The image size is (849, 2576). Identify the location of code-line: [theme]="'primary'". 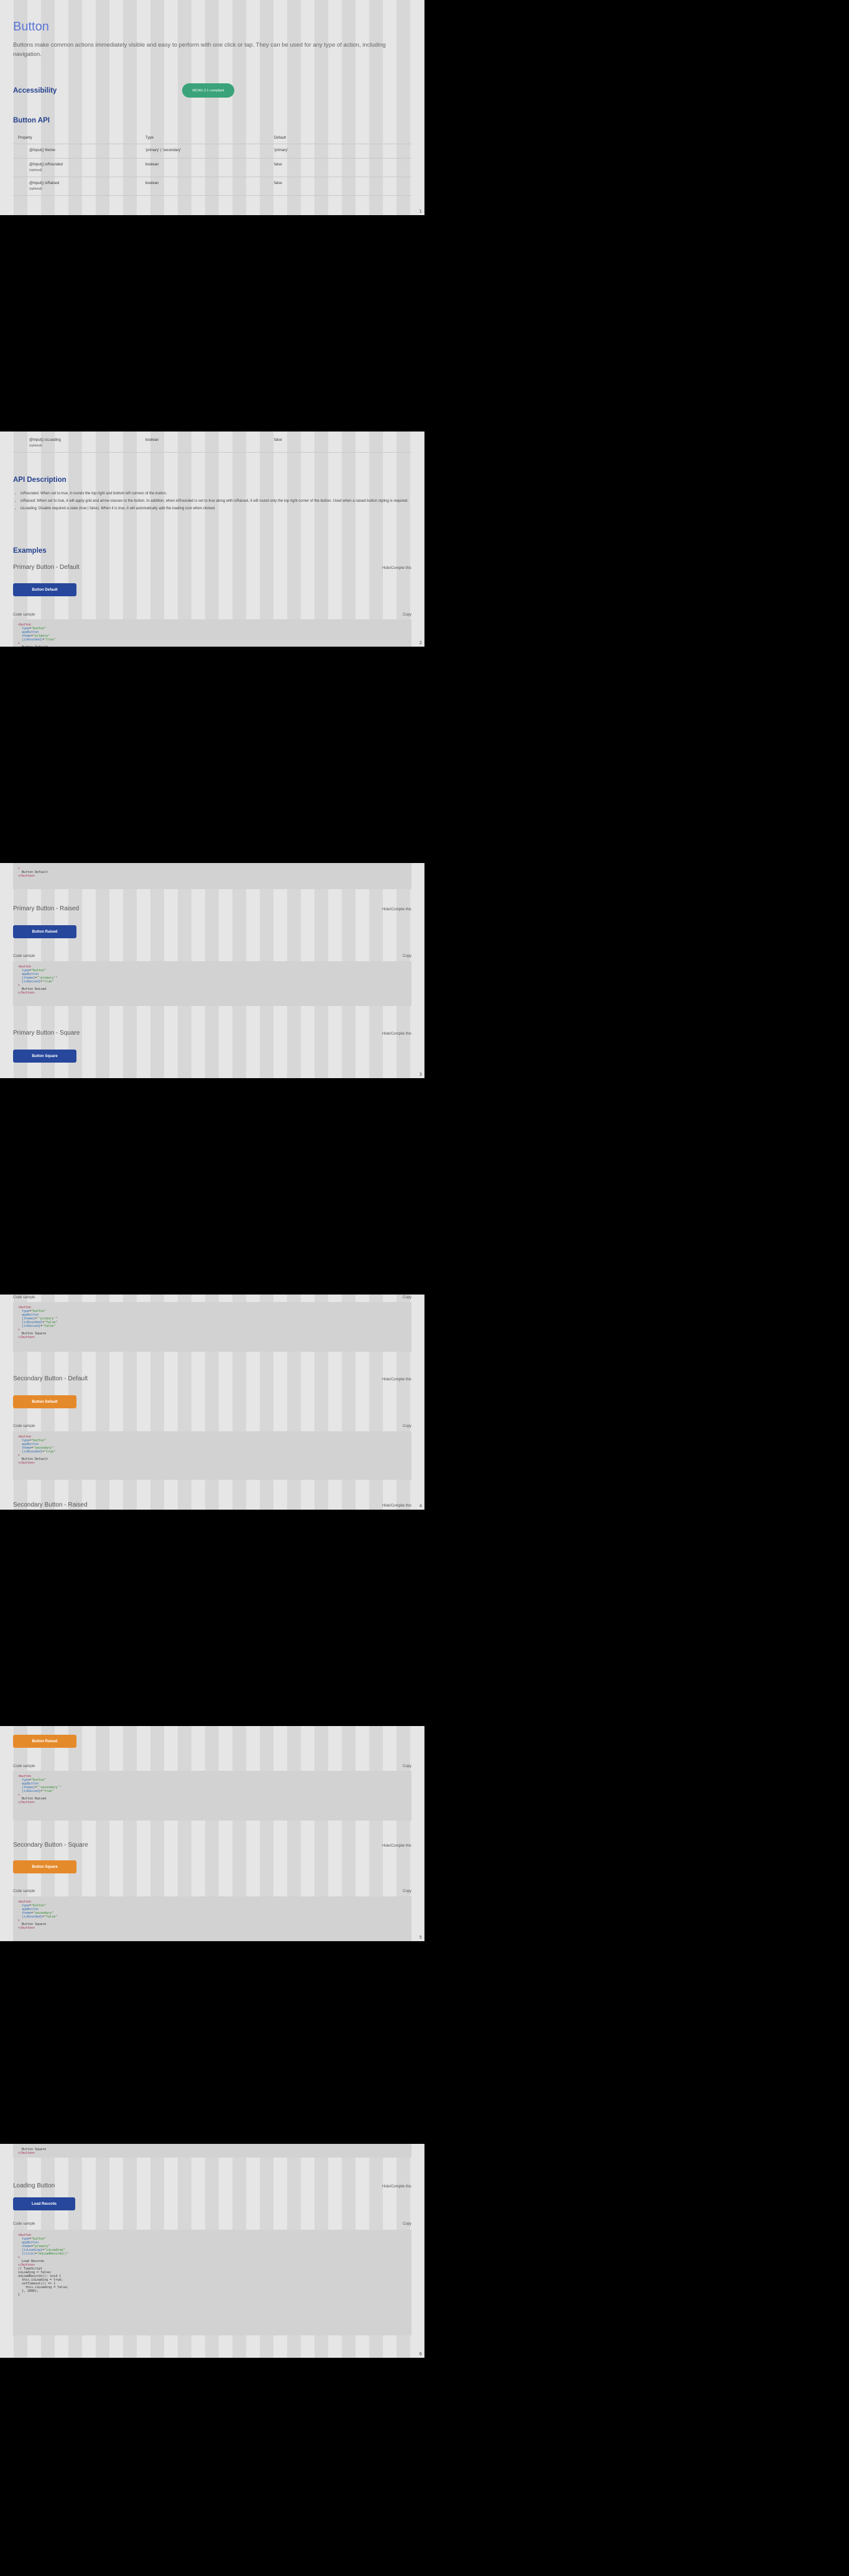
(38, 978).